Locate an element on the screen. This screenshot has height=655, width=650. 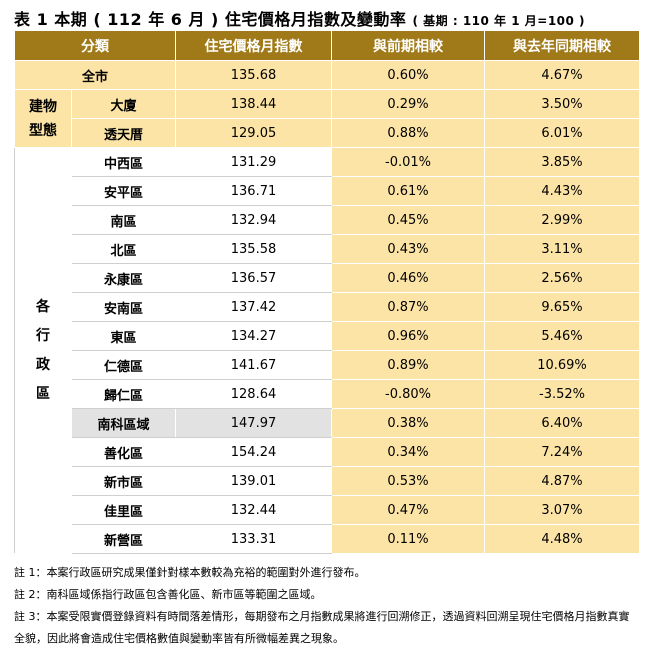
overall-label: 全市 is located at coordinates (95, 75).